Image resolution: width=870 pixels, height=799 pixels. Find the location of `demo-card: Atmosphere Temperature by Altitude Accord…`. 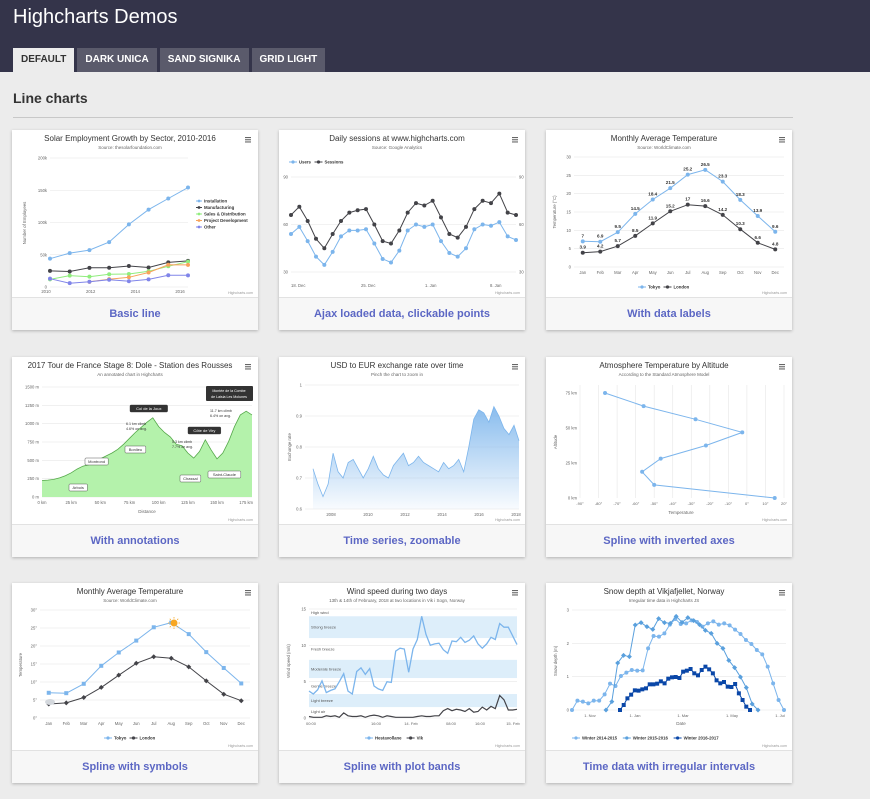

demo-card: Atmosphere Temperature by Altitude Accord… is located at coordinates (669, 457).